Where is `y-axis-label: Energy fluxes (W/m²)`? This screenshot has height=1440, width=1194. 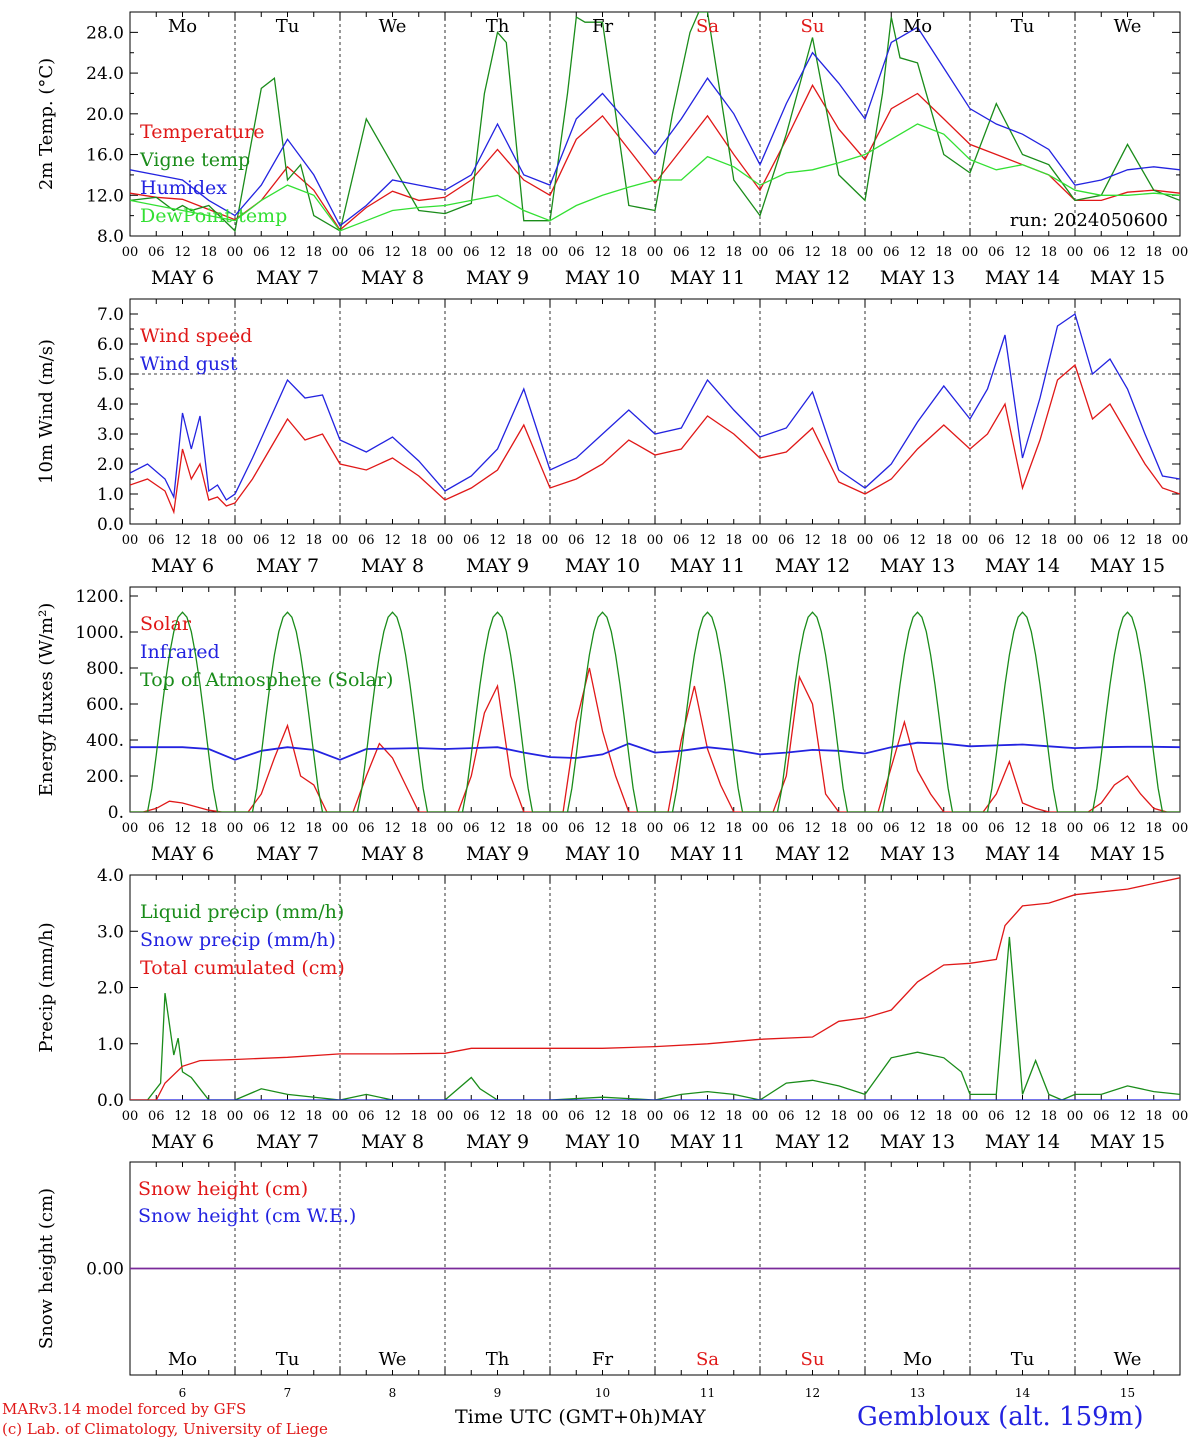
y-axis-label: Energy fluxes (W/m²) is located at coordinates (46, 700).